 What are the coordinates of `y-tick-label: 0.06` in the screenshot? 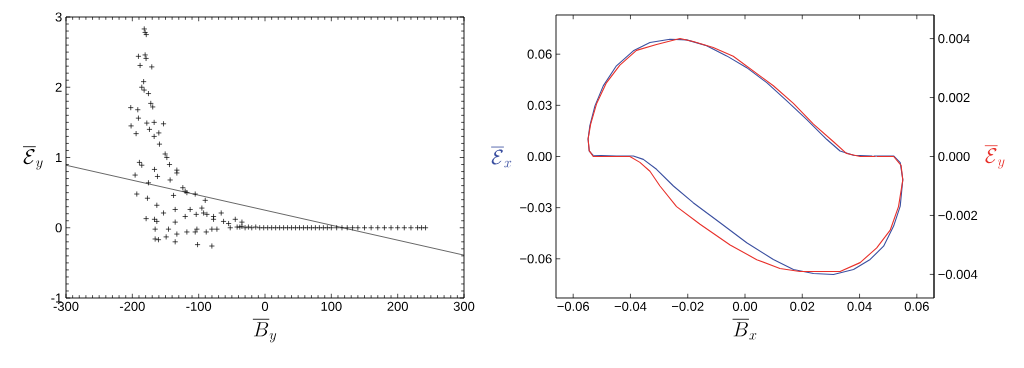 It's located at (539, 54).